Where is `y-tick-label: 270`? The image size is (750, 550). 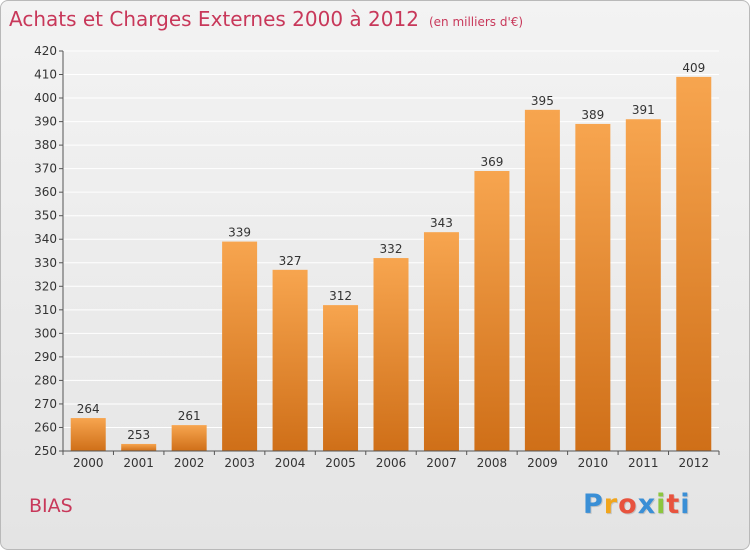
y-tick-label: 270 is located at coordinates (45, 404).